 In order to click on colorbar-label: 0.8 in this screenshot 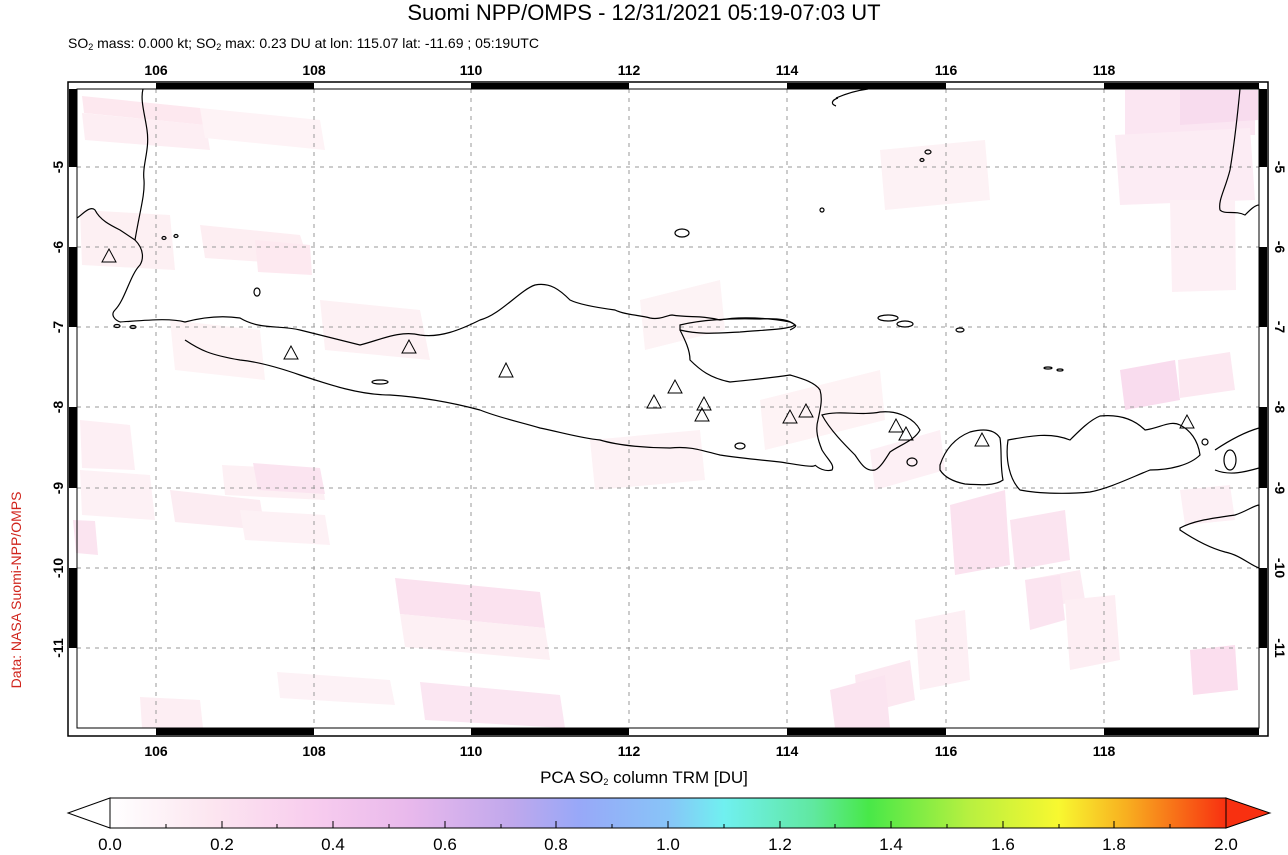, I will do `click(556, 844)`.